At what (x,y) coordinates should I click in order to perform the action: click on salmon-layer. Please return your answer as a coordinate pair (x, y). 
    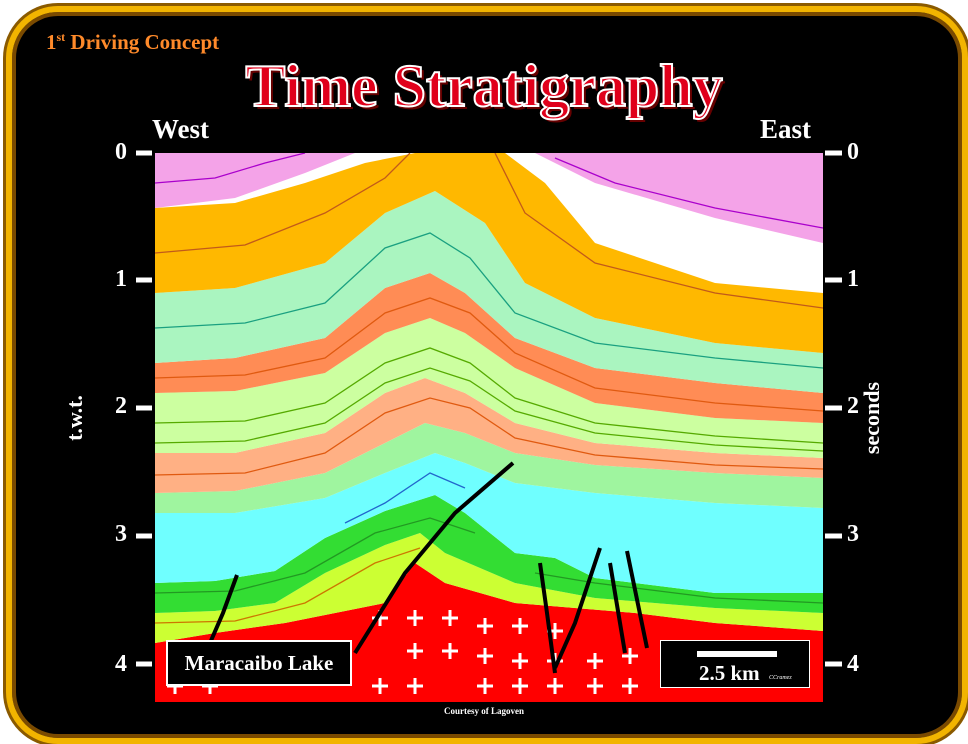
    Looking at the image, I should click on (489, 348).